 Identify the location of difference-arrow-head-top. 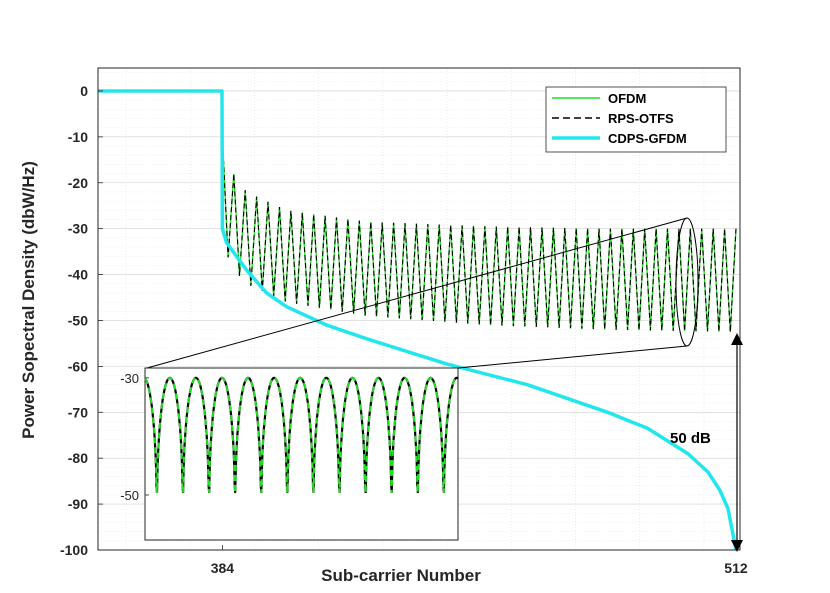
(737, 339).